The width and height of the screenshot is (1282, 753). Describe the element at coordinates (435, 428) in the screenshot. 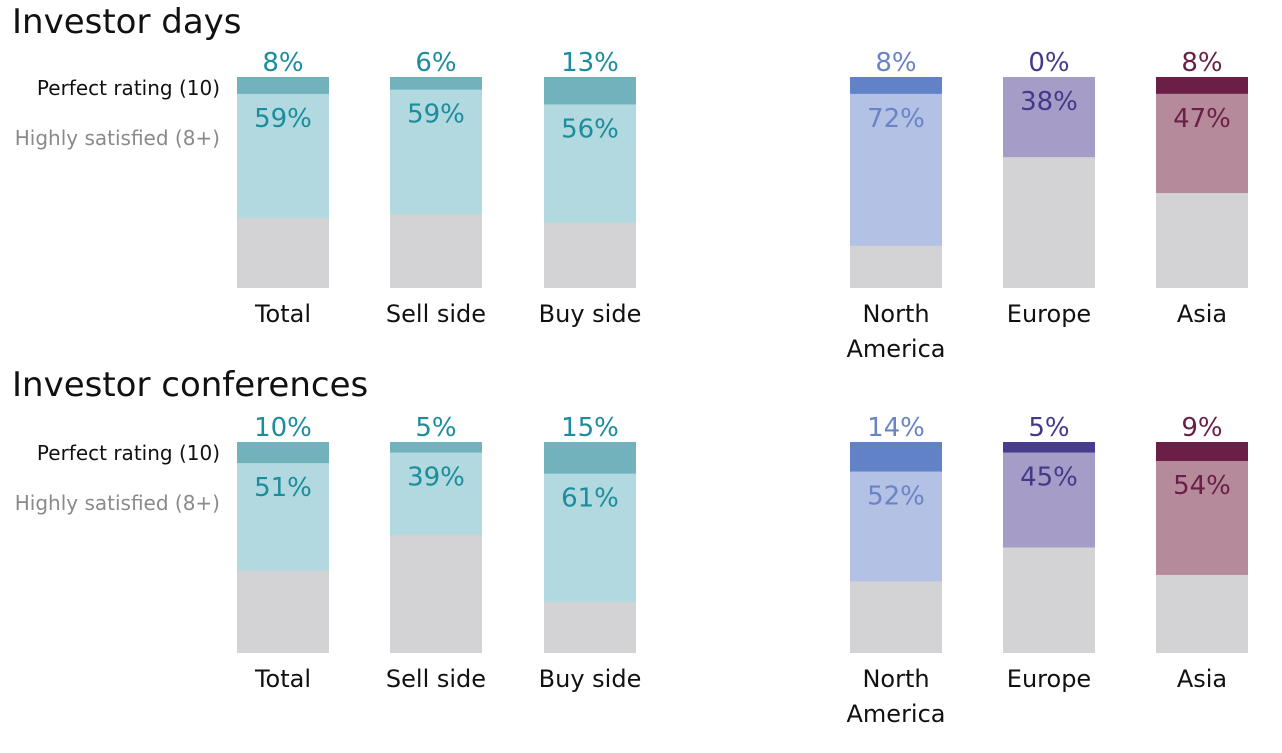

I see `label-perfect-rating-sell-side: 5%` at that location.